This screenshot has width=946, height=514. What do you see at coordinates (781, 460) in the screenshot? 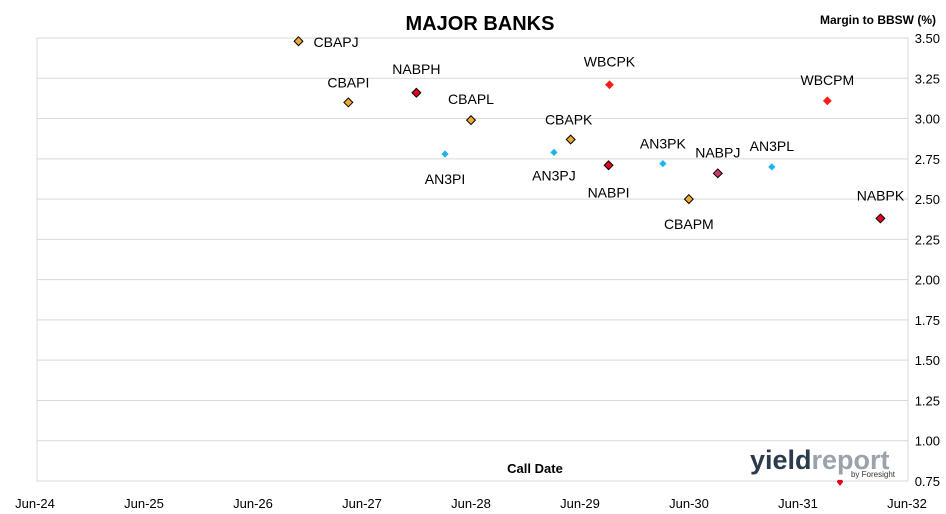
I see `logo-yield-text: yield` at bounding box center [781, 460].